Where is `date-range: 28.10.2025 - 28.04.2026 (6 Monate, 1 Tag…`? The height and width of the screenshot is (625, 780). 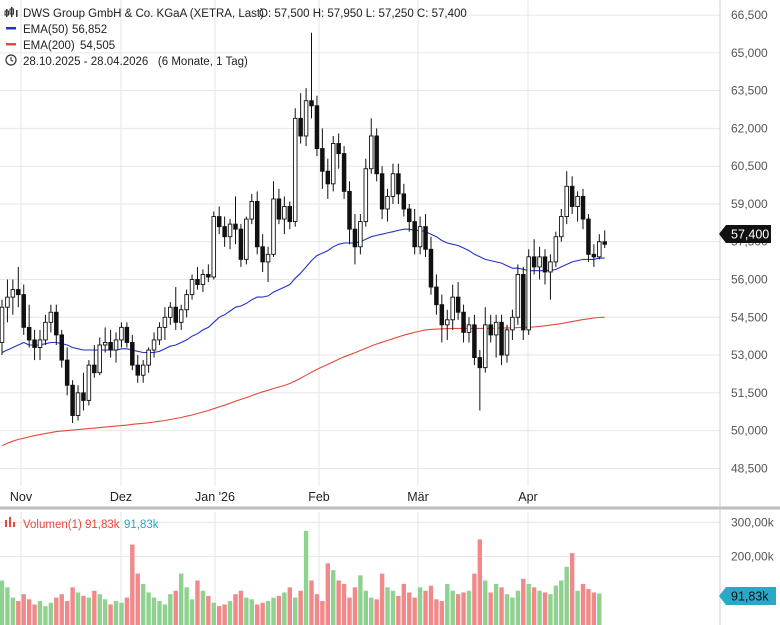 date-range: 28.10.2025 - 28.04.2026 (6 Monate, 1 Tag… is located at coordinates (135, 62).